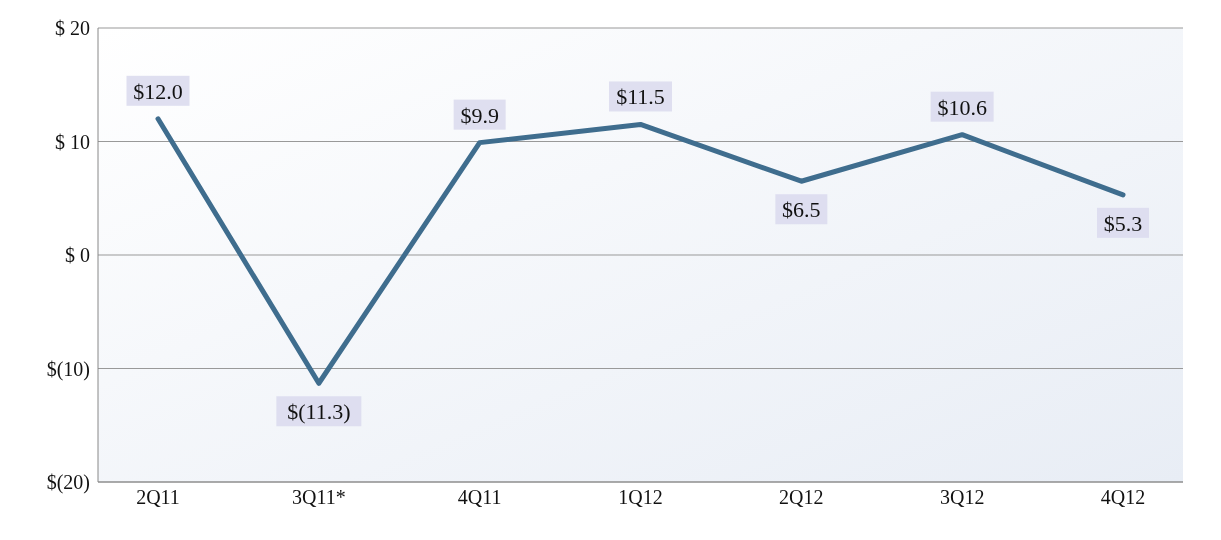  I want to click on data-label: $(11.3), so click(319, 412).